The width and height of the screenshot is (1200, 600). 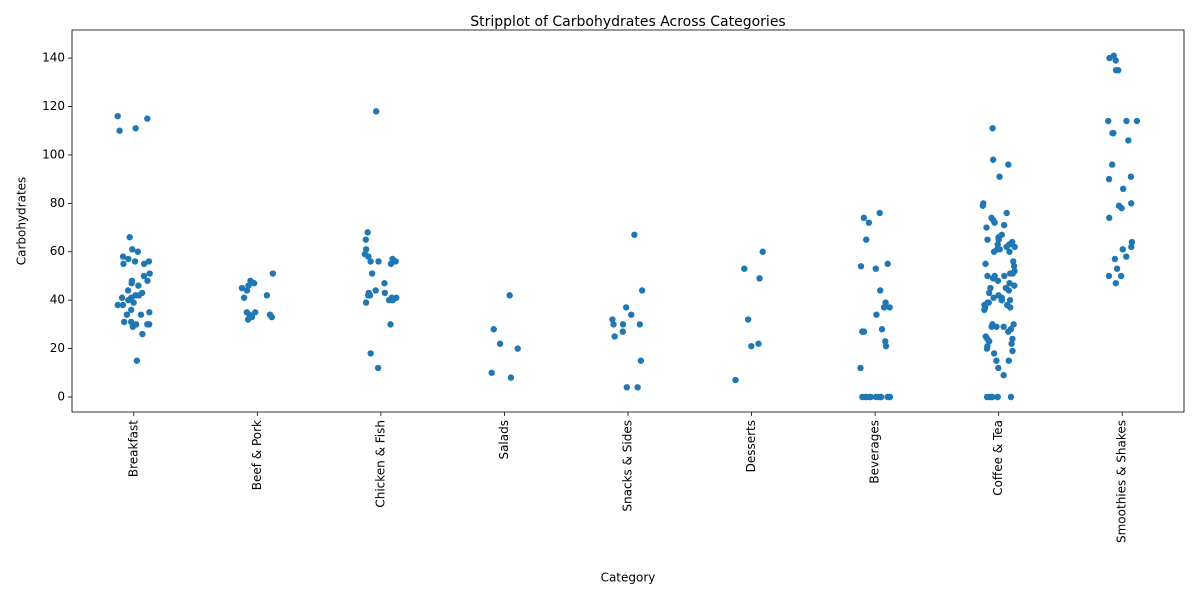 I want to click on y-tick-label: 60, so click(x=57, y=251).